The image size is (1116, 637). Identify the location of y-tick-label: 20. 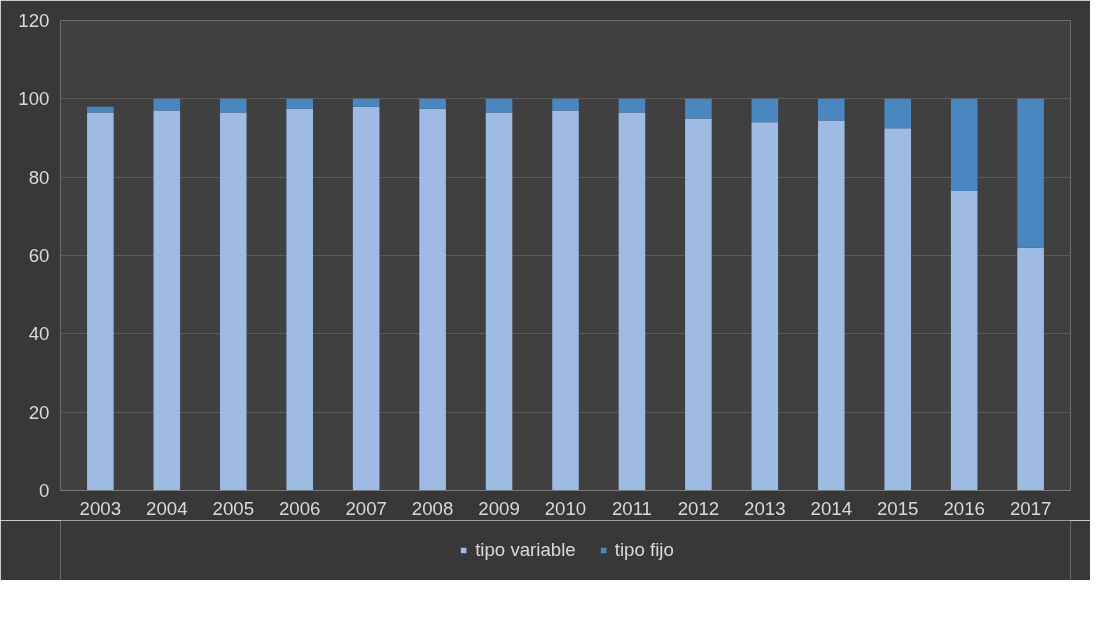
(39, 412).